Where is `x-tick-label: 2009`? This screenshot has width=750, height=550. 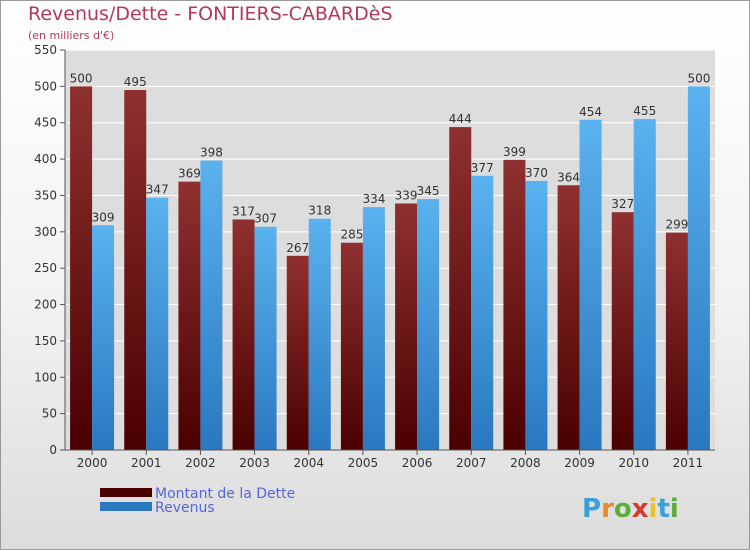 x-tick-label: 2009 is located at coordinates (579, 463).